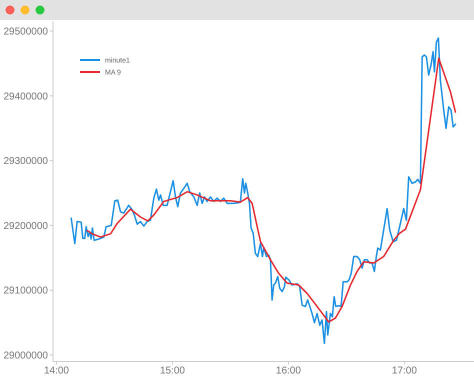 Image resolution: width=474 pixels, height=376 pixels. What do you see at coordinates (26, 291) in the screenshot?
I see `y-tick-label: 29100000` at bounding box center [26, 291].